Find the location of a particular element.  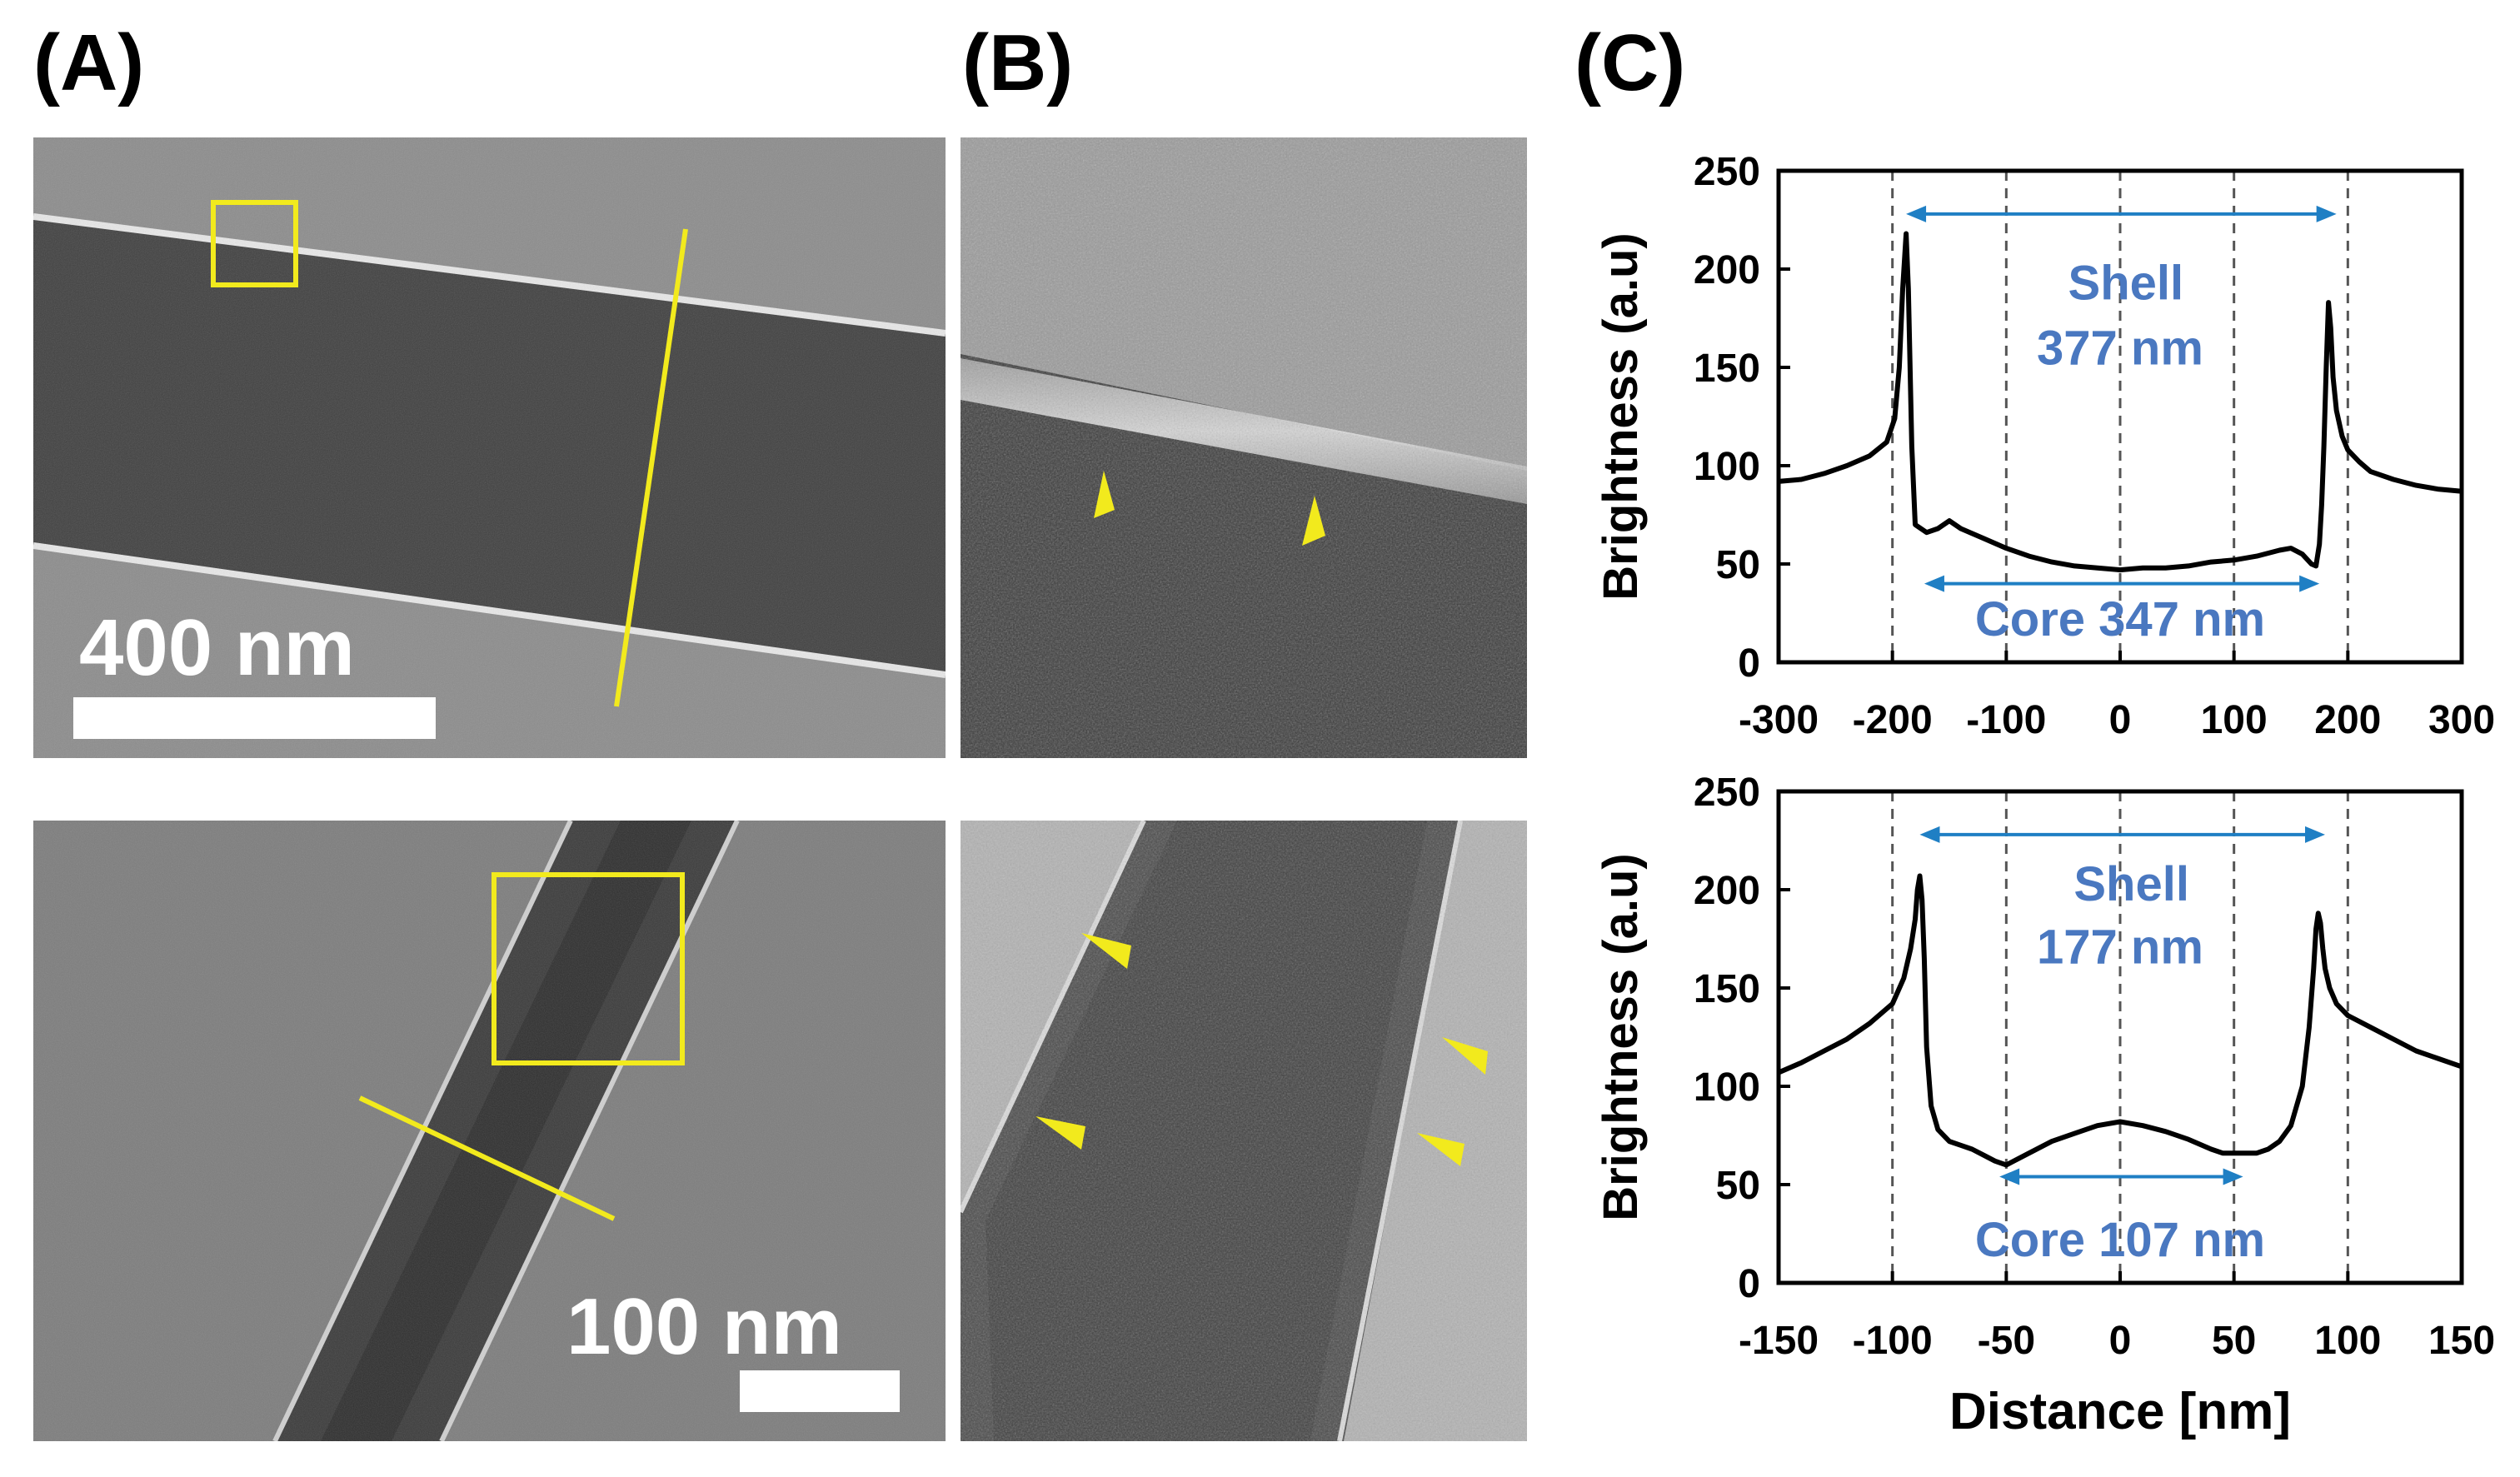

x-tick-label: 300 is located at coordinates (2461, 720).